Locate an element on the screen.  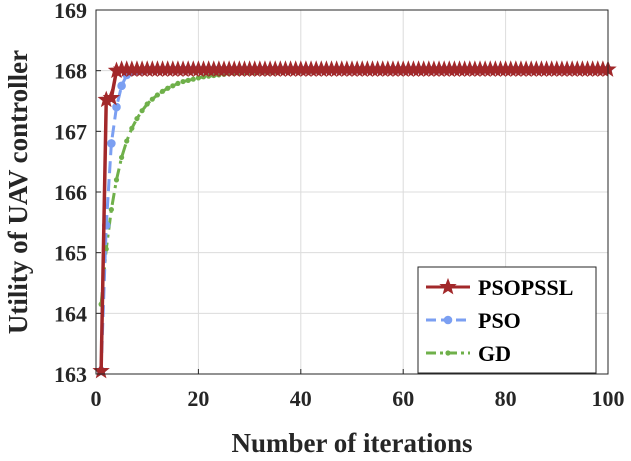
legend-item-pso: PSO is located at coordinates (473, 320).